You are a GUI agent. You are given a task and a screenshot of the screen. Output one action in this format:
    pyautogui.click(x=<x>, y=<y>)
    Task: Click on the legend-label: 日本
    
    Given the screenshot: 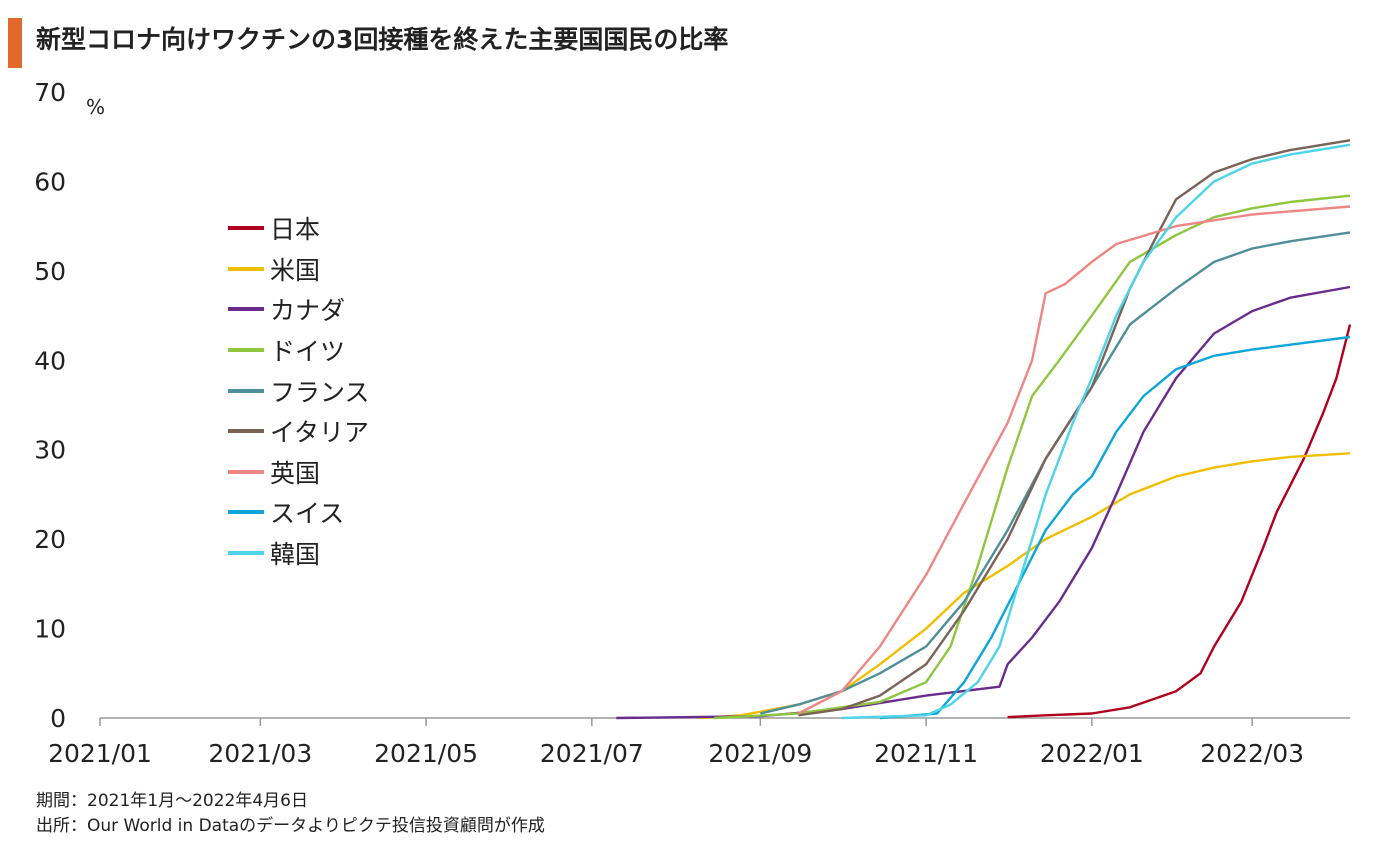 What is the action you would take?
    pyautogui.click(x=295, y=230)
    